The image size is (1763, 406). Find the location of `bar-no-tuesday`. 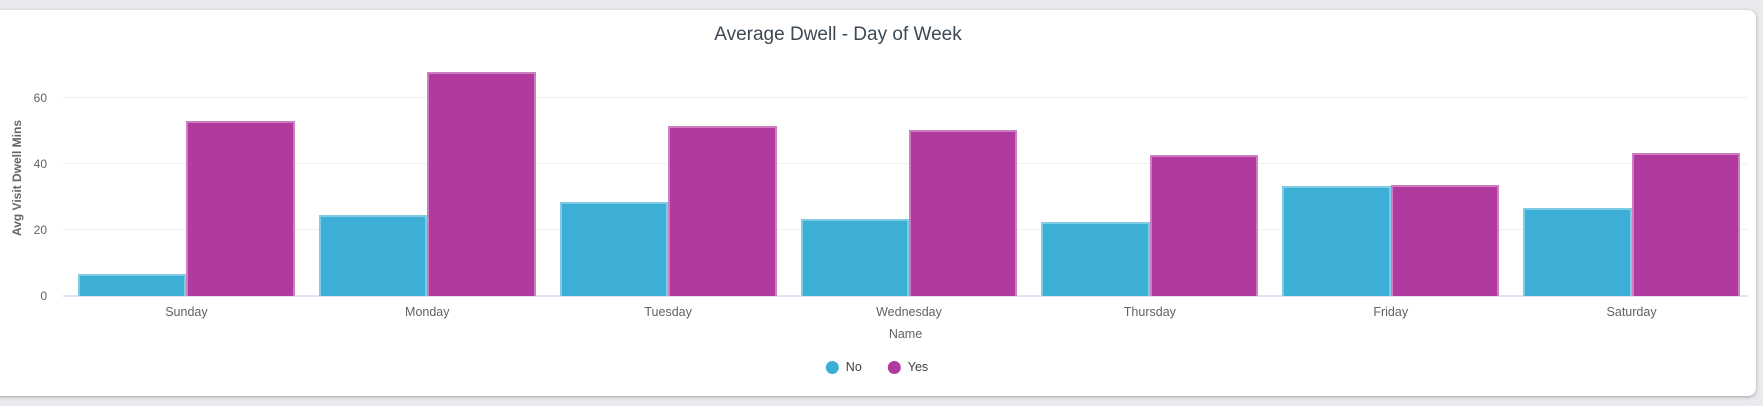

bar-no-tuesday is located at coordinates (614, 248).